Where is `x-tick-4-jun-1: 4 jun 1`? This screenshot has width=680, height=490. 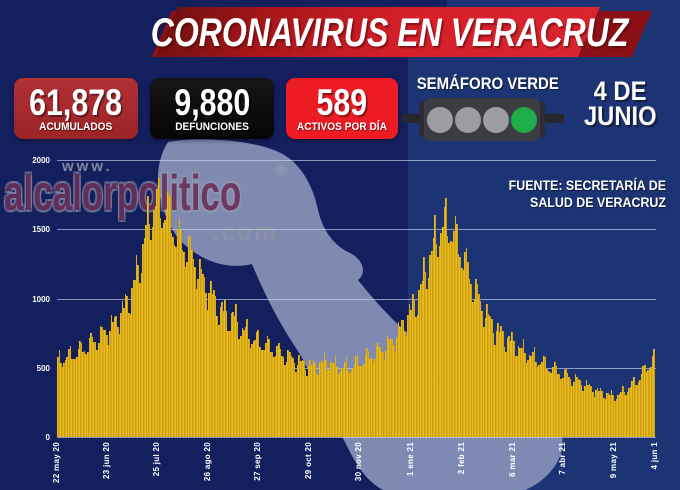 x-tick-4-jun-1: 4 jun 1 is located at coordinates (654, 456).